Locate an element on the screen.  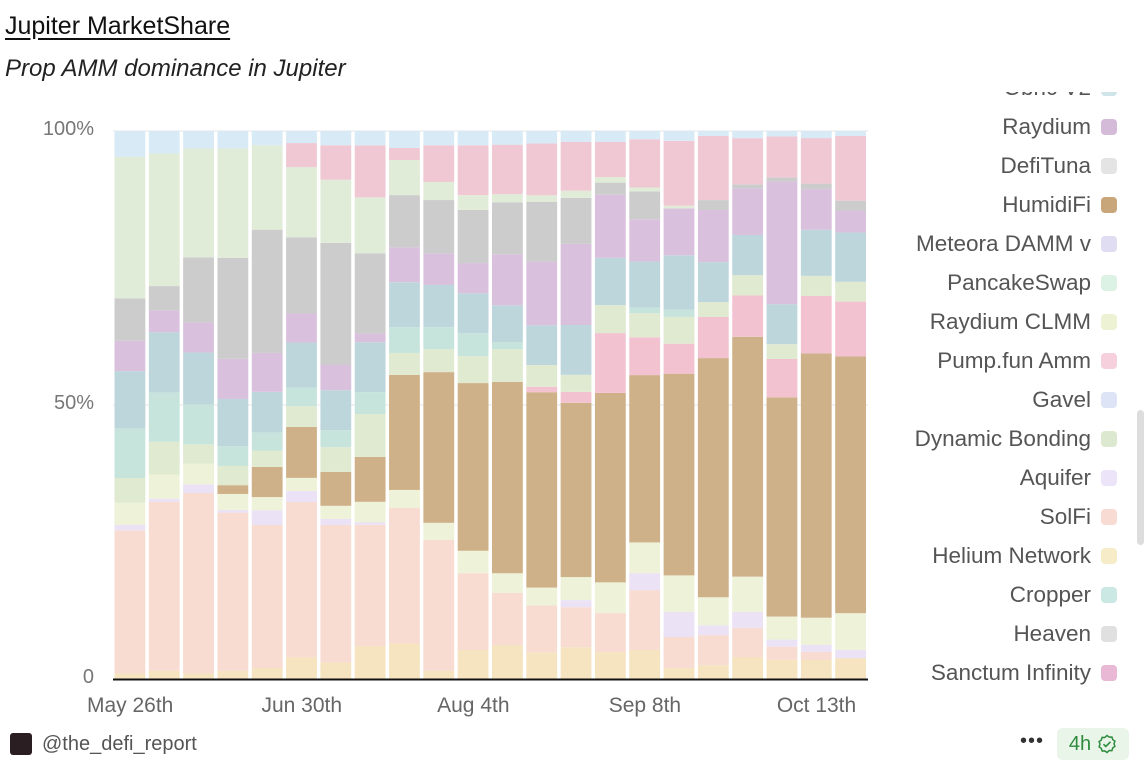
legend-item: Helium Network is located at coordinates (1024, 556).